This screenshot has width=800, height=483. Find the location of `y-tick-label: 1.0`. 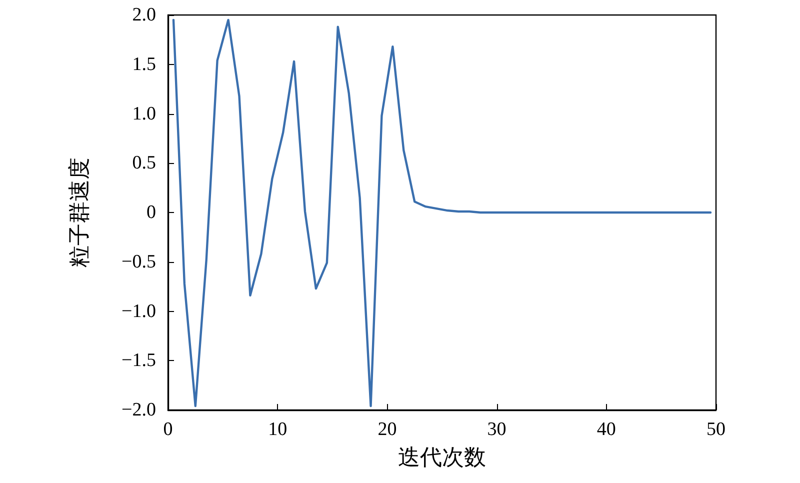

y-tick-label: 1.0 is located at coordinates (144, 113).